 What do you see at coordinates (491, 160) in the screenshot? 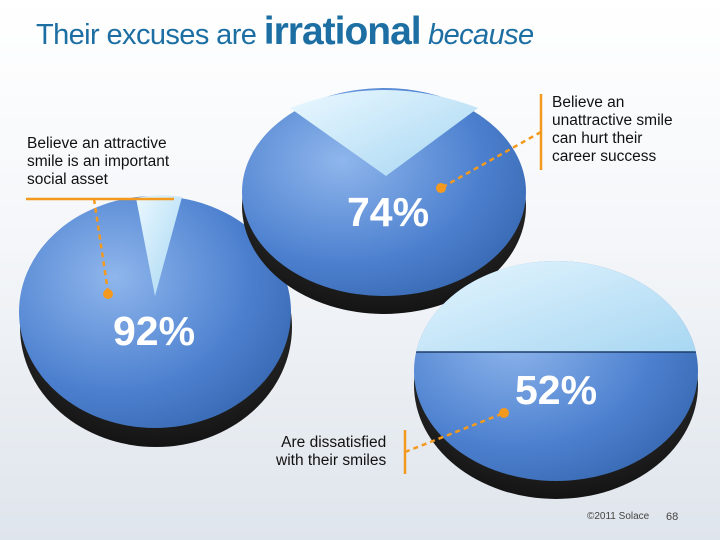
I see `callout-2-leader` at bounding box center [491, 160].